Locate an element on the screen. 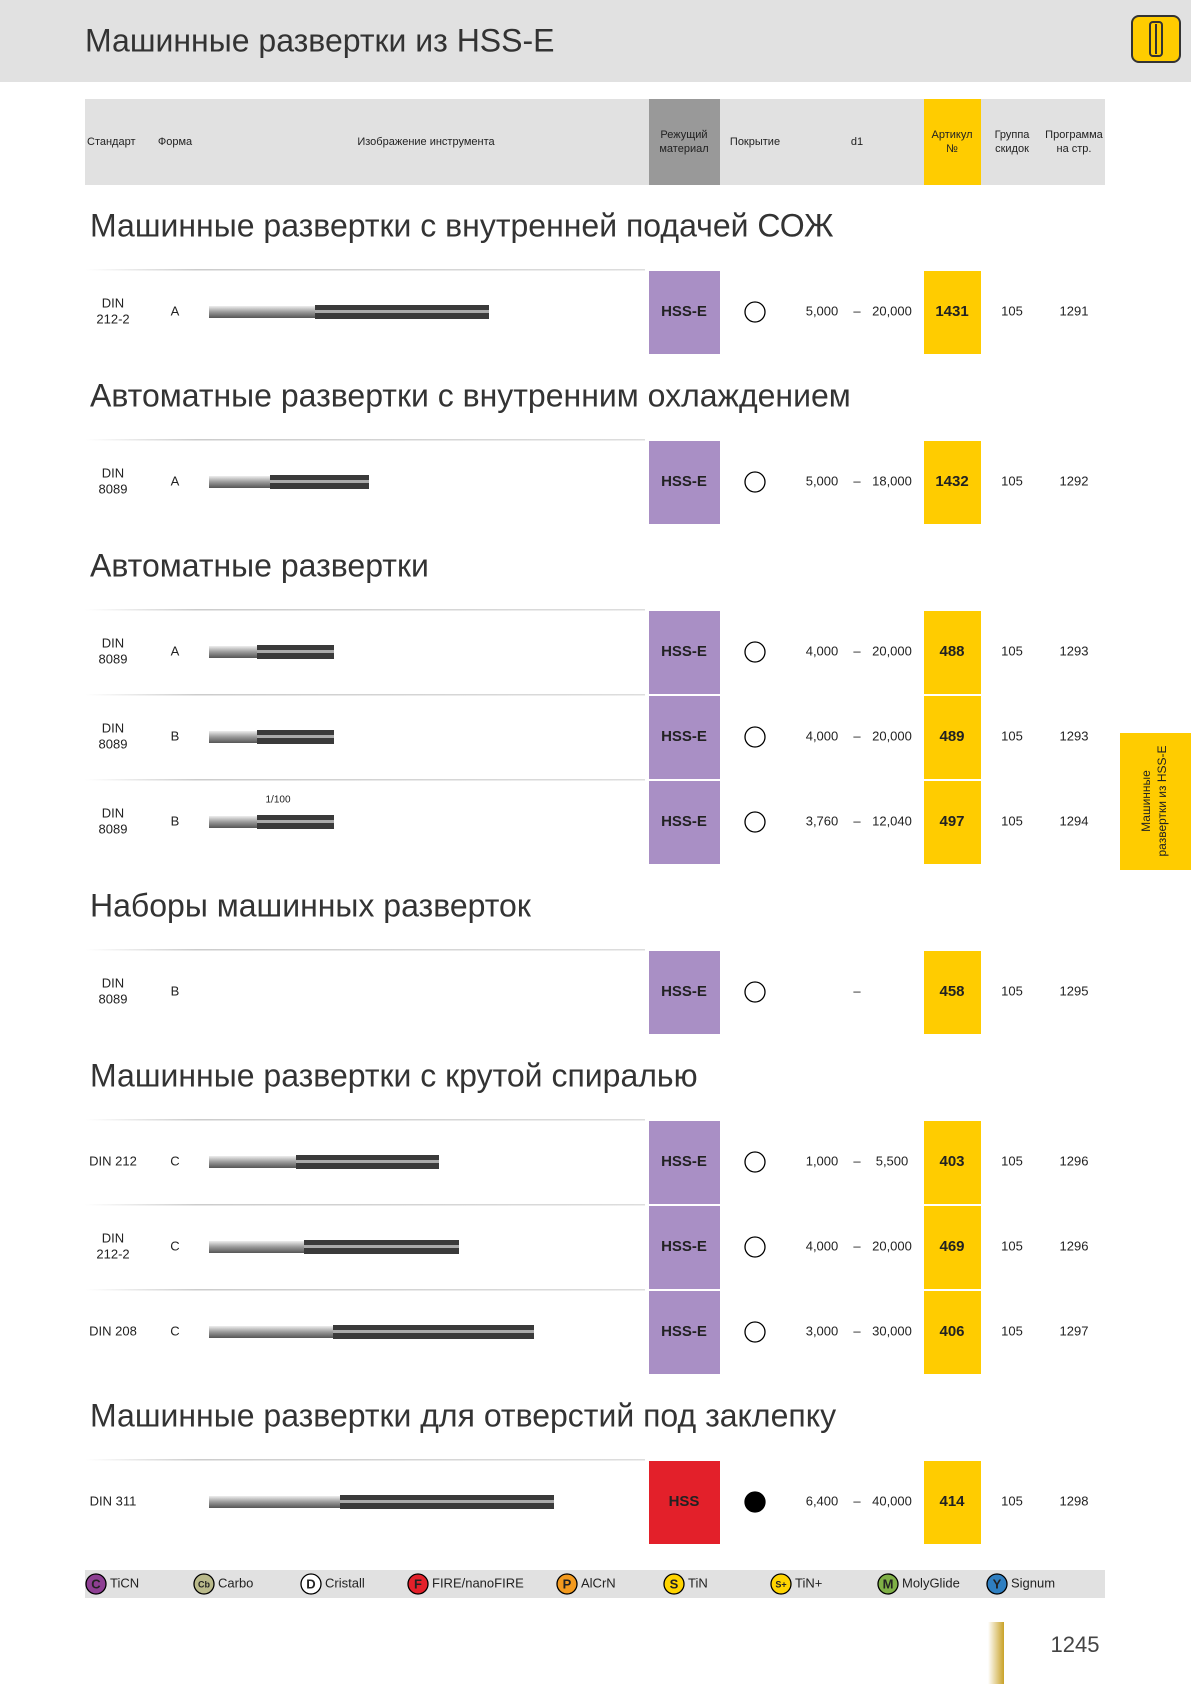 This screenshot has height=1684, width=1191. legend-symbol-text: Y is located at coordinates (997, 1583).